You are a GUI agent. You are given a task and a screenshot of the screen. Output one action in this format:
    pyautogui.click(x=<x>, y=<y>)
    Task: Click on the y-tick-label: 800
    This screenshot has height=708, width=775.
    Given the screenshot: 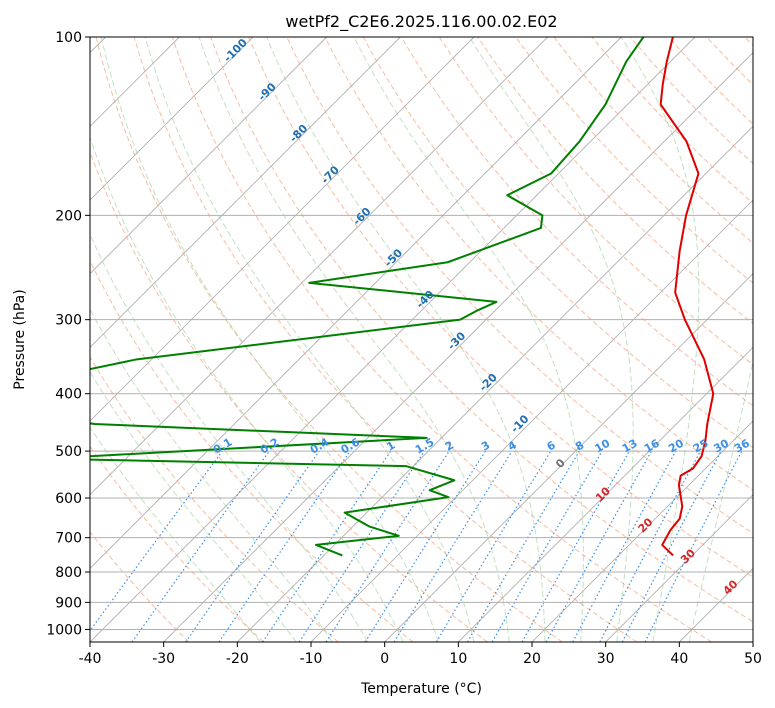 What is the action you would take?
    pyautogui.click(x=68, y=573)
    